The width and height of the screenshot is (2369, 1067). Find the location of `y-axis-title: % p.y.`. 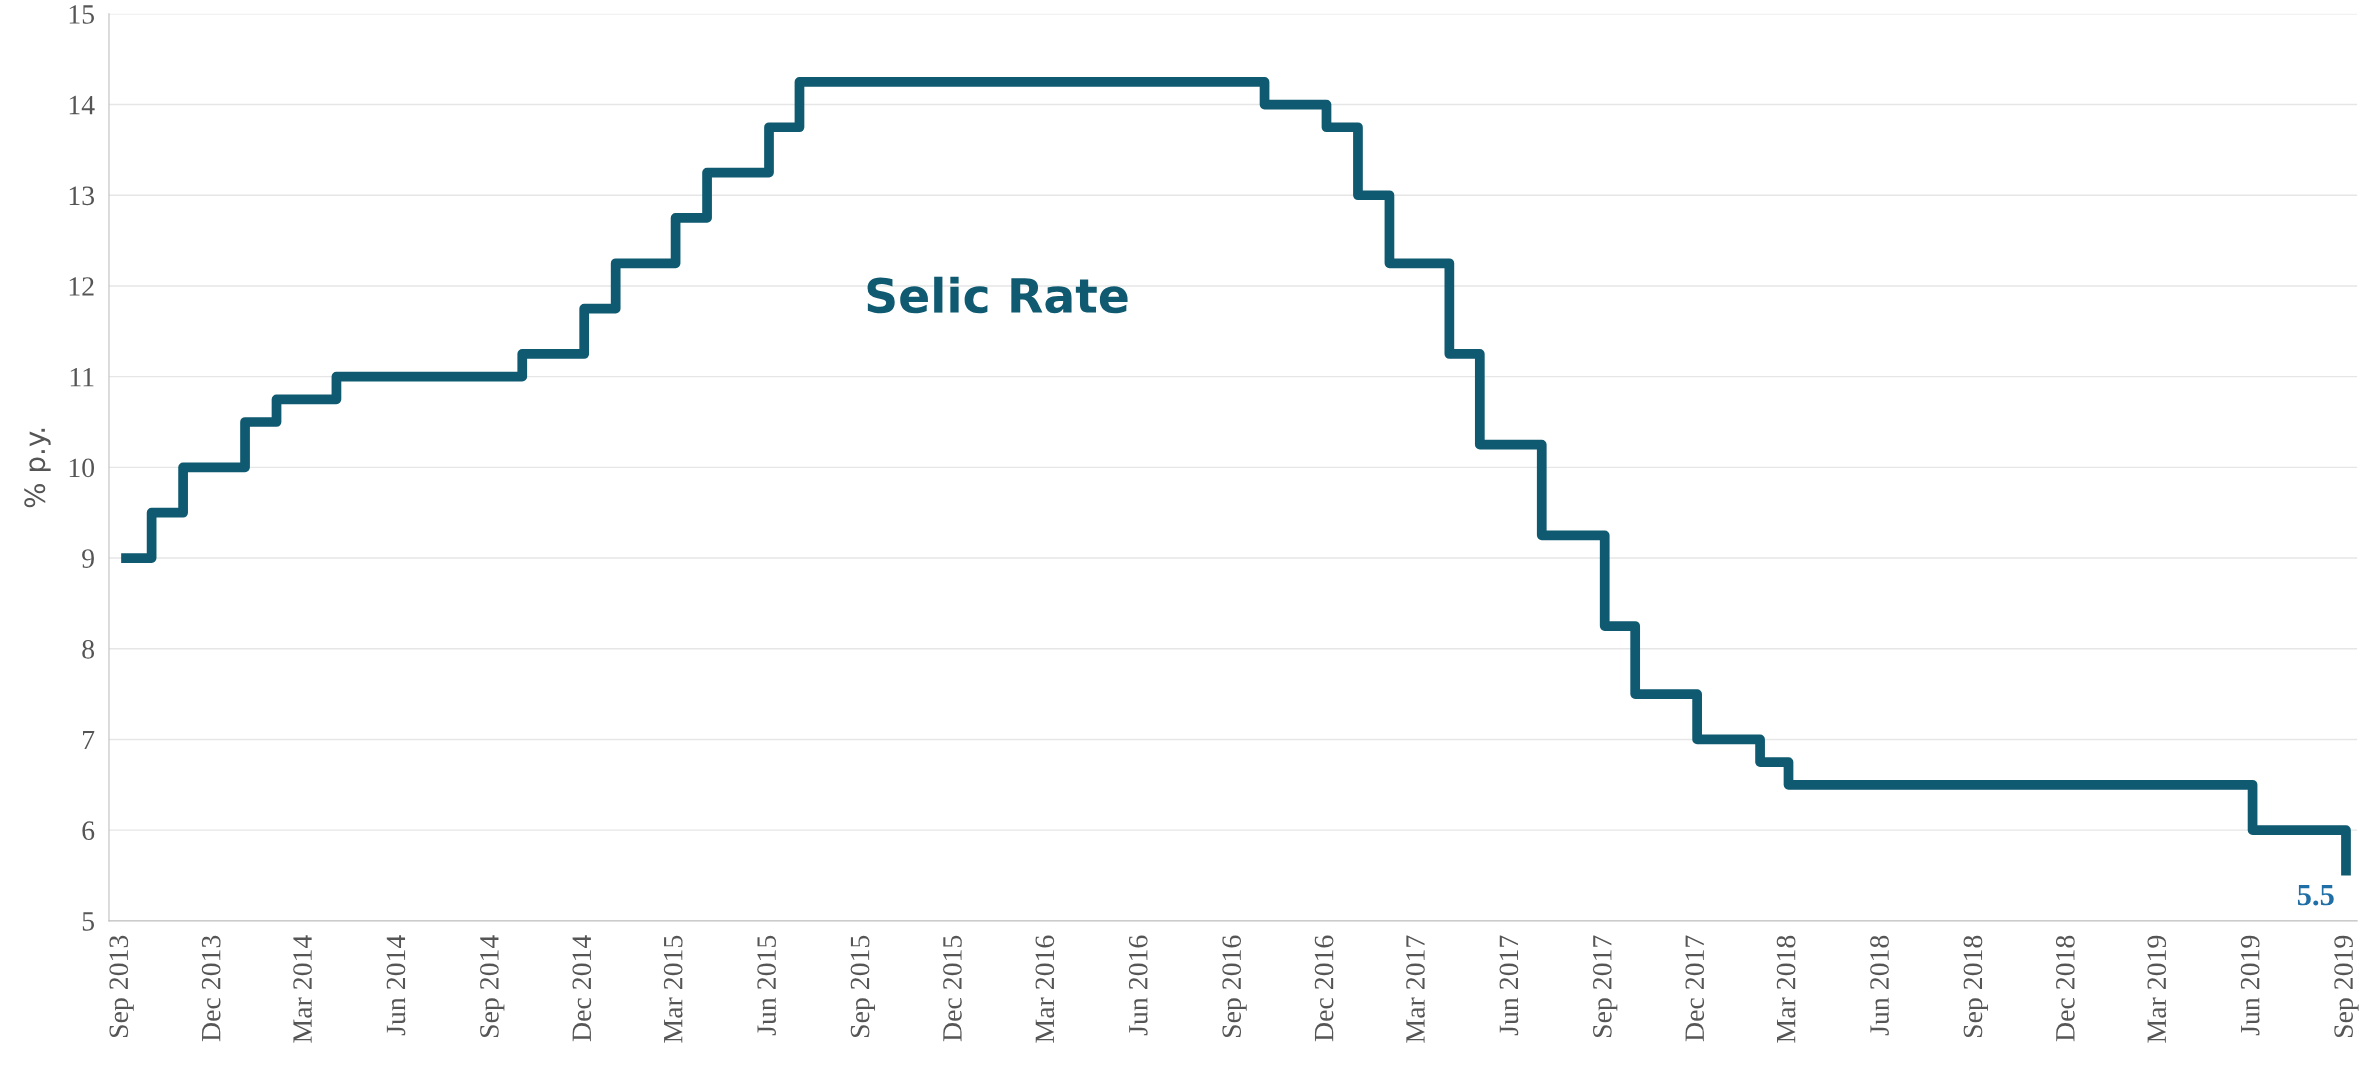

y-axis-title: % p.y. is located at coordinates (37, 468).